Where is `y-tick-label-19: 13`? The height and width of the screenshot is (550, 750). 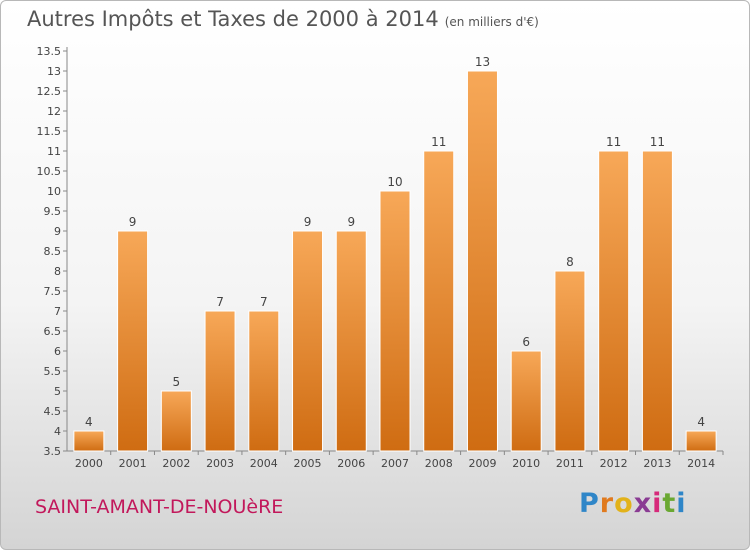 y-tick-label-19: 13 is located at coordinates (54, 71).